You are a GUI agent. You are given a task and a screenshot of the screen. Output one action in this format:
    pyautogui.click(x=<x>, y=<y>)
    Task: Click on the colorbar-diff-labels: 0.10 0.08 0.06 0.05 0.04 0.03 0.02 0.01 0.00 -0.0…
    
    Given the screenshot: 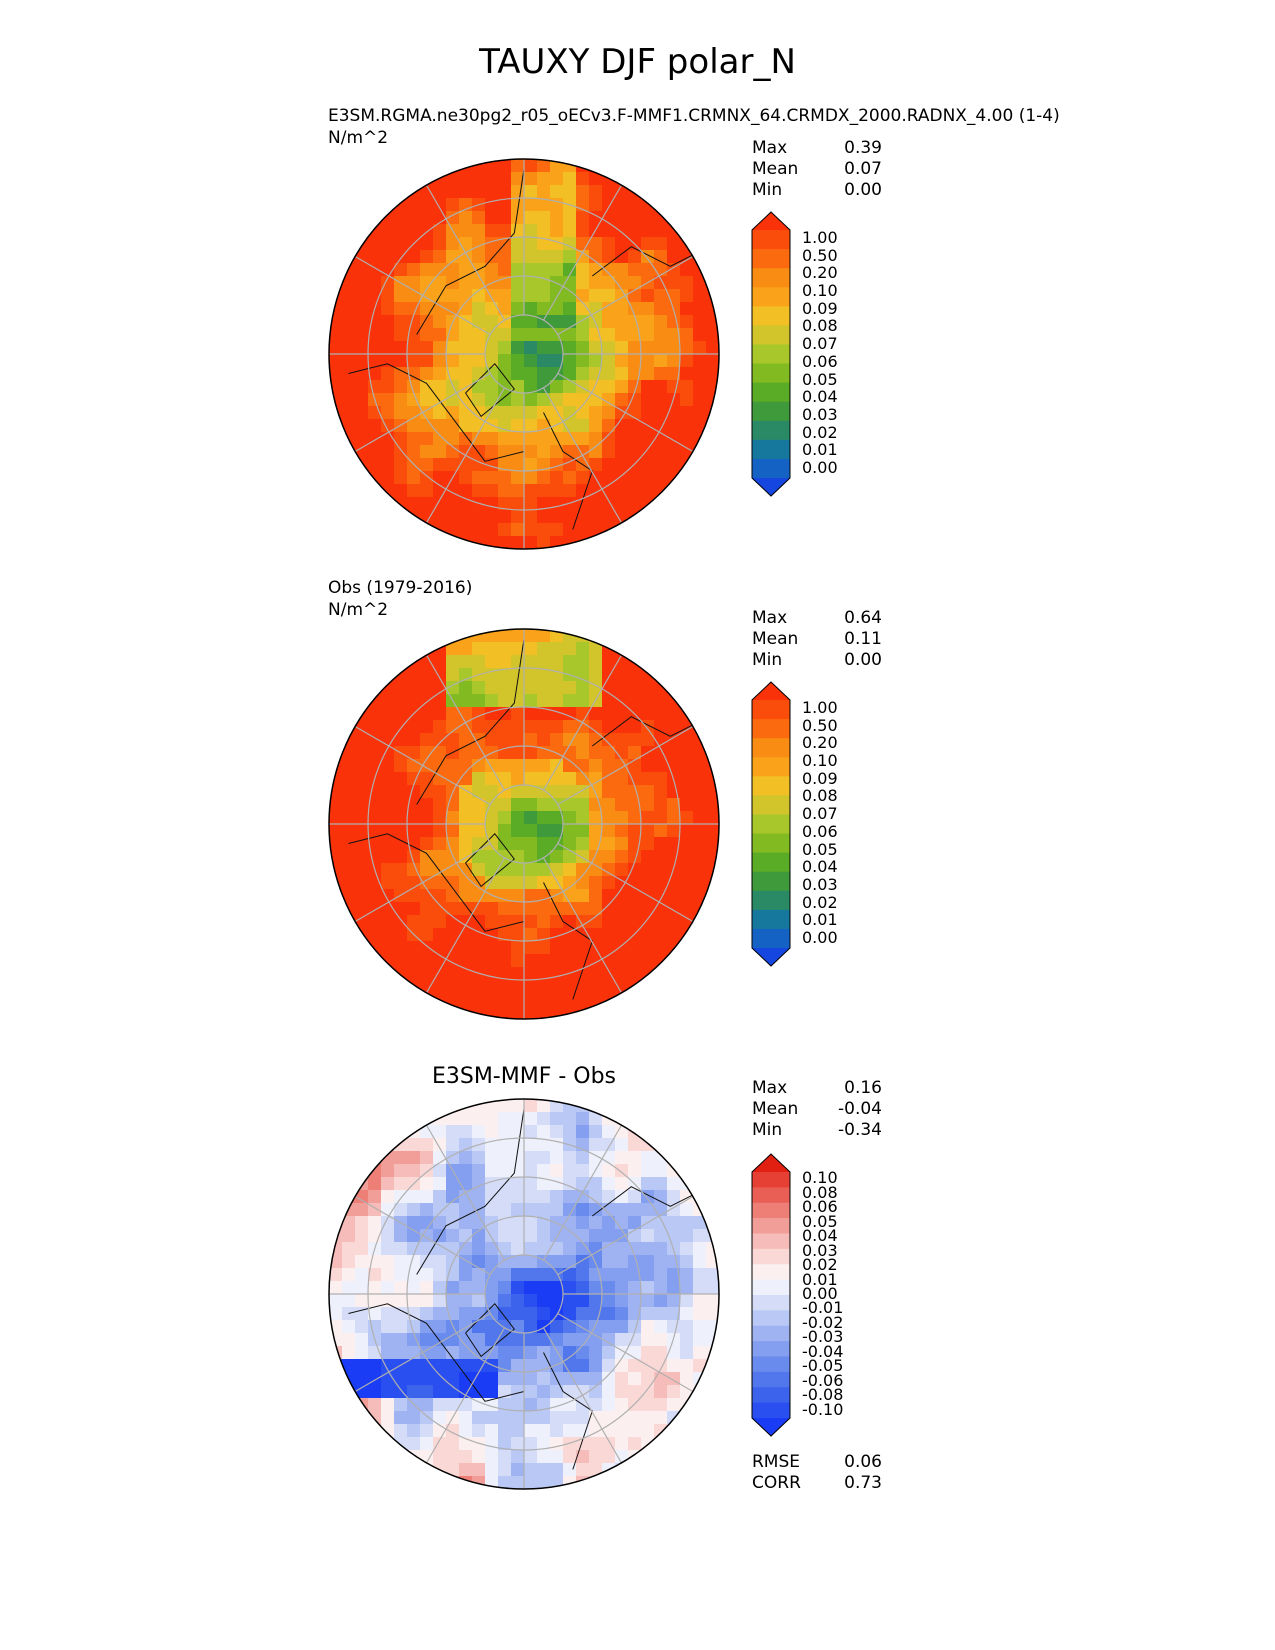 What is the action you would take?
    pyautogui.click(x=832, y=1295)
    